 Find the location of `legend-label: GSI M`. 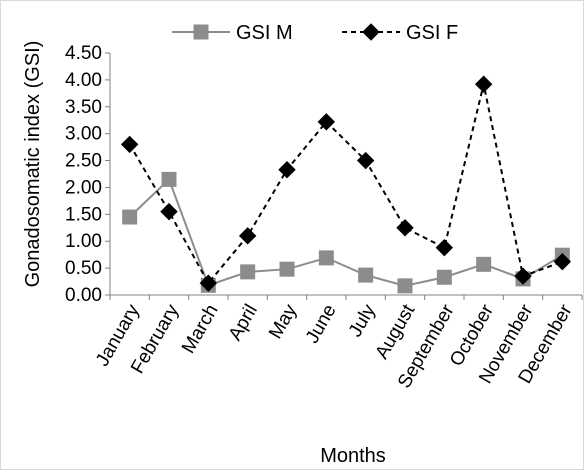

legend-label: GSI M is located at coordinates (264, 33).